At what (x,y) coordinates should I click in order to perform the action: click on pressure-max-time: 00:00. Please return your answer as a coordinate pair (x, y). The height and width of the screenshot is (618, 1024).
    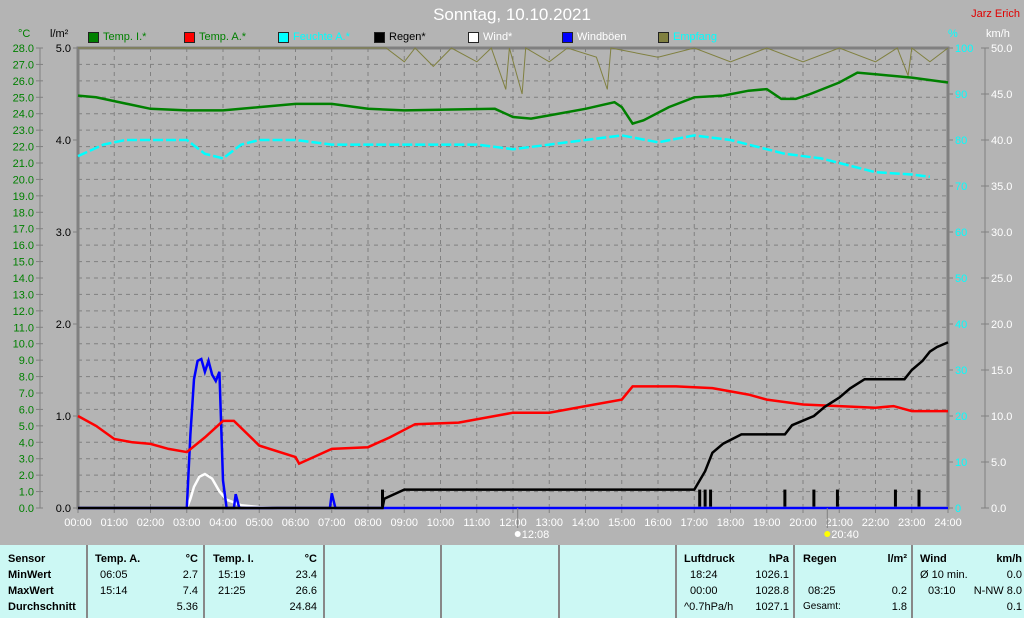
    Looking at the image, I should click on (704, 591).